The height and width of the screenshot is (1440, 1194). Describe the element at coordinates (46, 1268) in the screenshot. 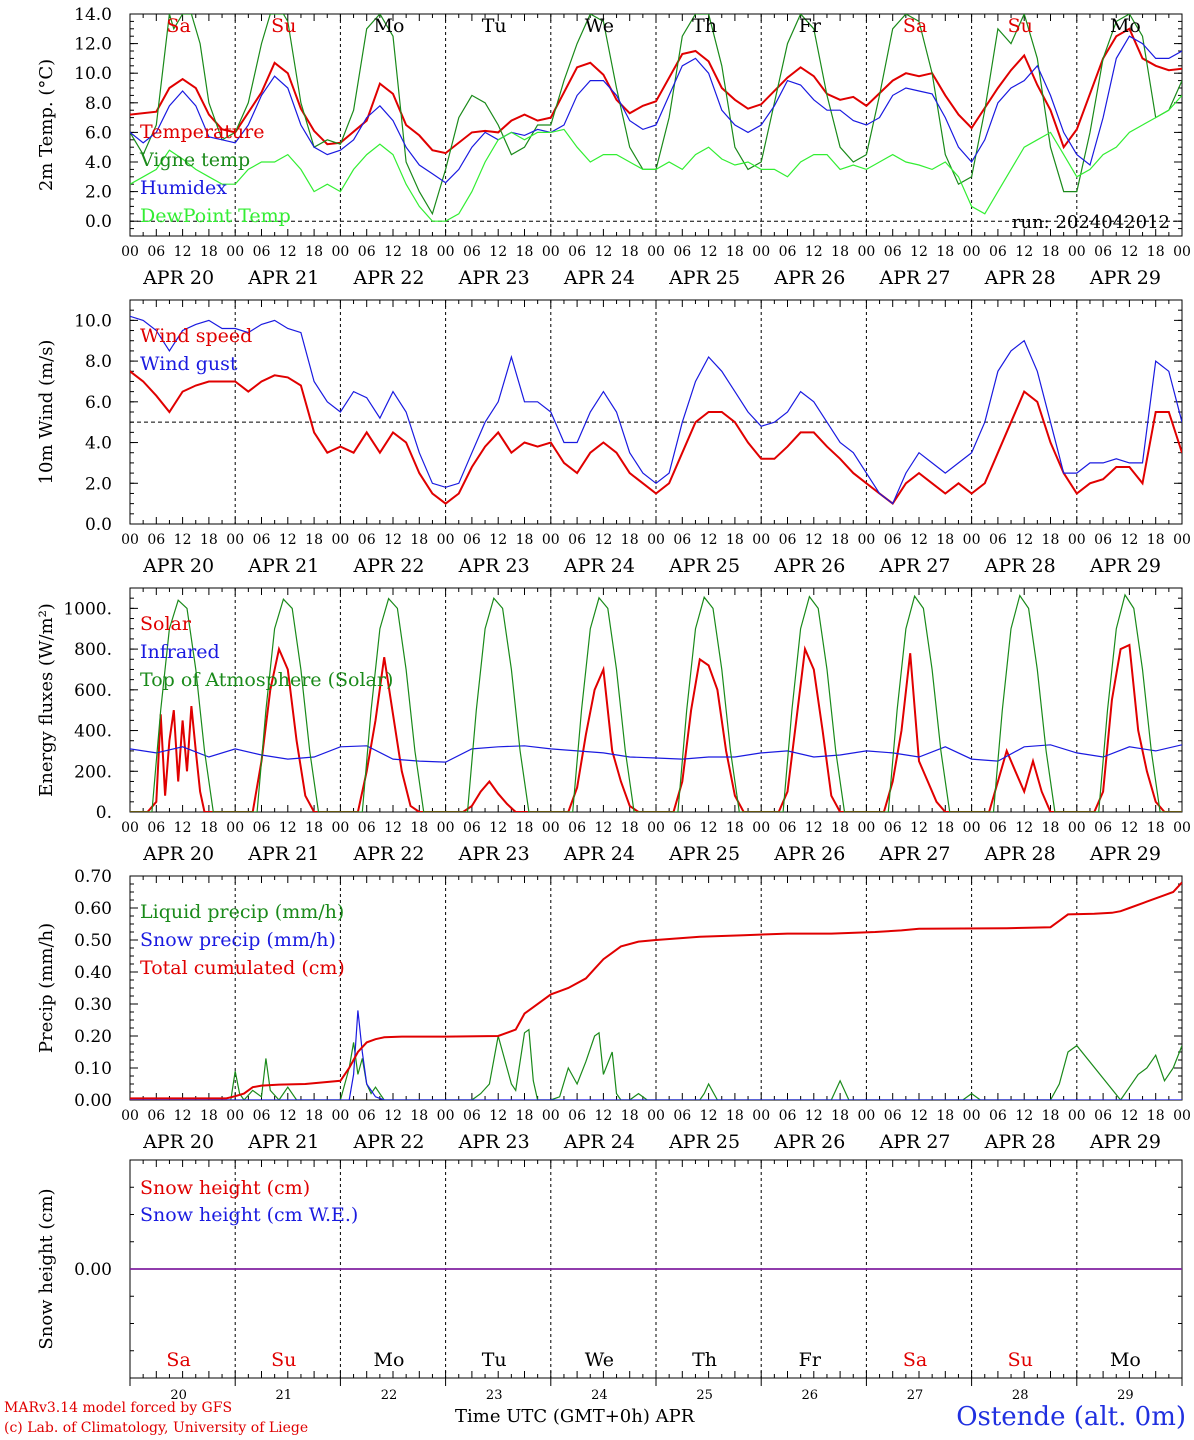

I see `y-axis-label: Snow height (cm)` at that location.